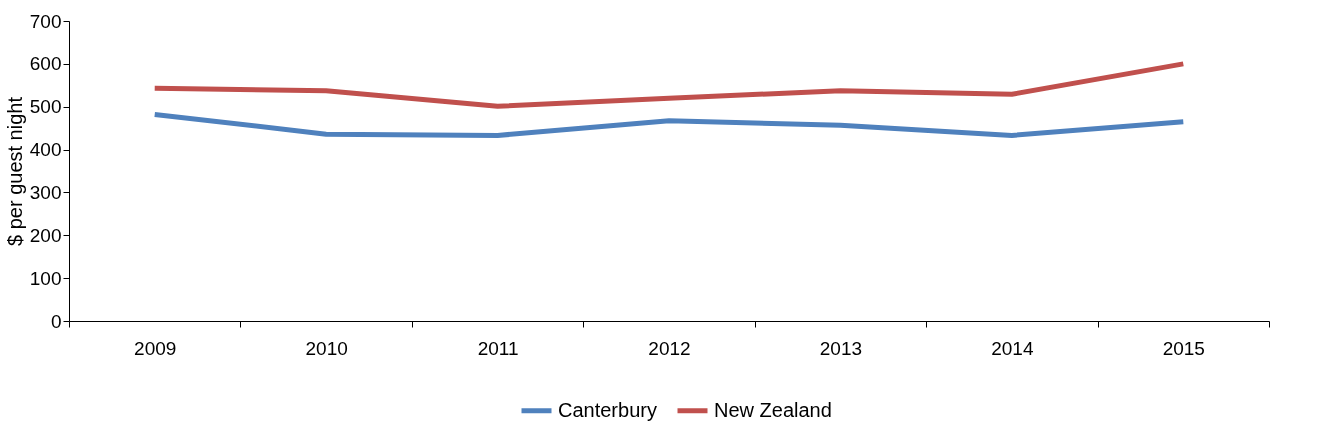 This screenshot has height=444, width=1332. What do you see at coordinates (45, 278) in the screenshot?
I see `y-tick-label: 100` at bounding box center [45, 278].